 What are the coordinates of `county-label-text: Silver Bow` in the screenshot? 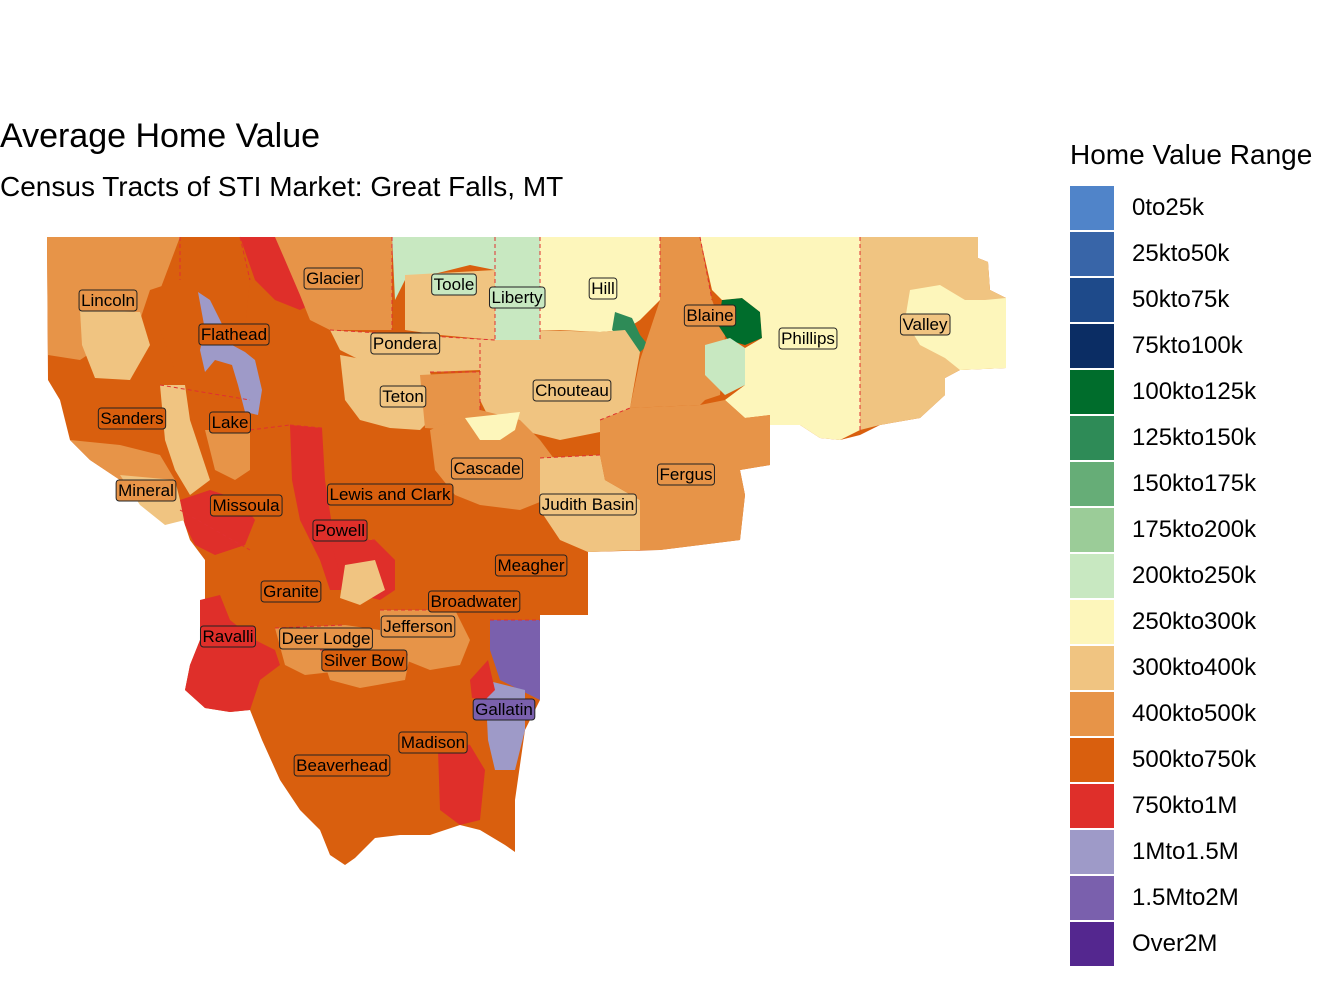 It's located at (364, 660).